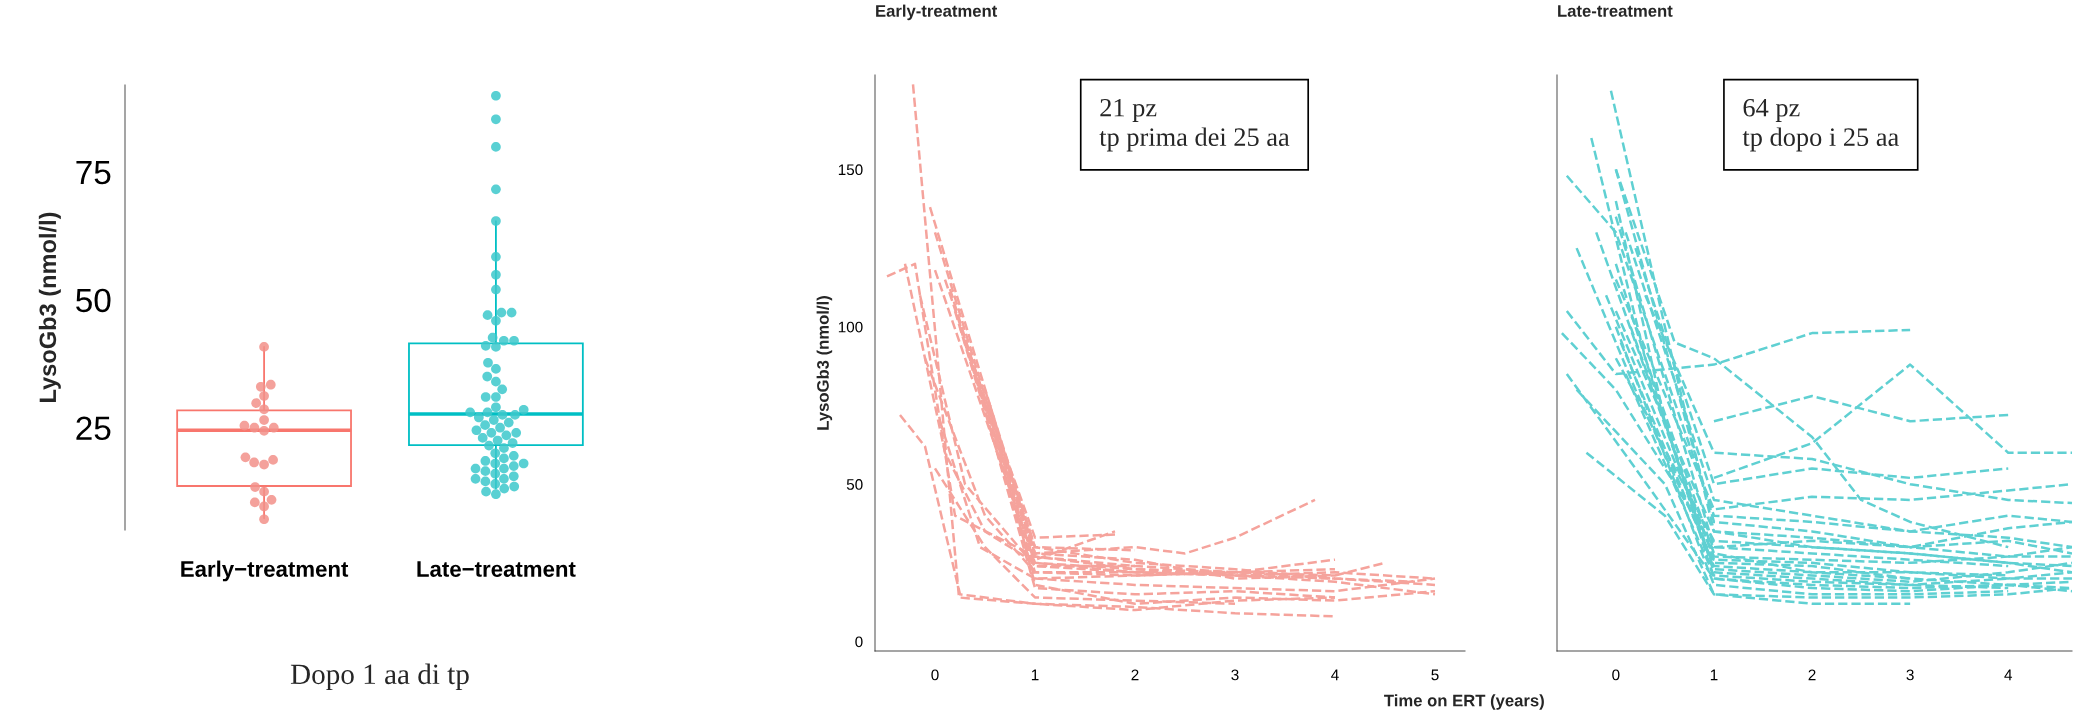 The width and height of the screenshot is (2080, 726). Describe the element at coordinates (859, 642) in the screenshot. I see `y-tick-label: 0` at that location.